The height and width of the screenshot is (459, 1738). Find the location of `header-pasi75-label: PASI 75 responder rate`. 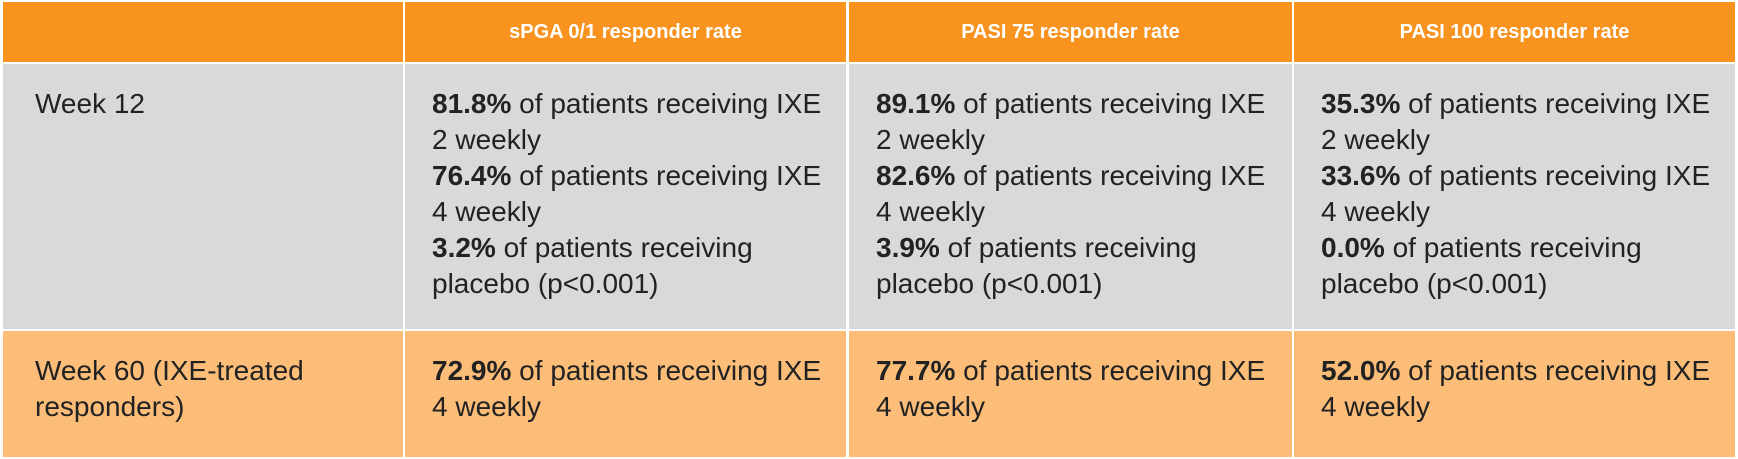

header-pasi75-label: PASI 75 responder rate is located at coordinates (1070, 31).